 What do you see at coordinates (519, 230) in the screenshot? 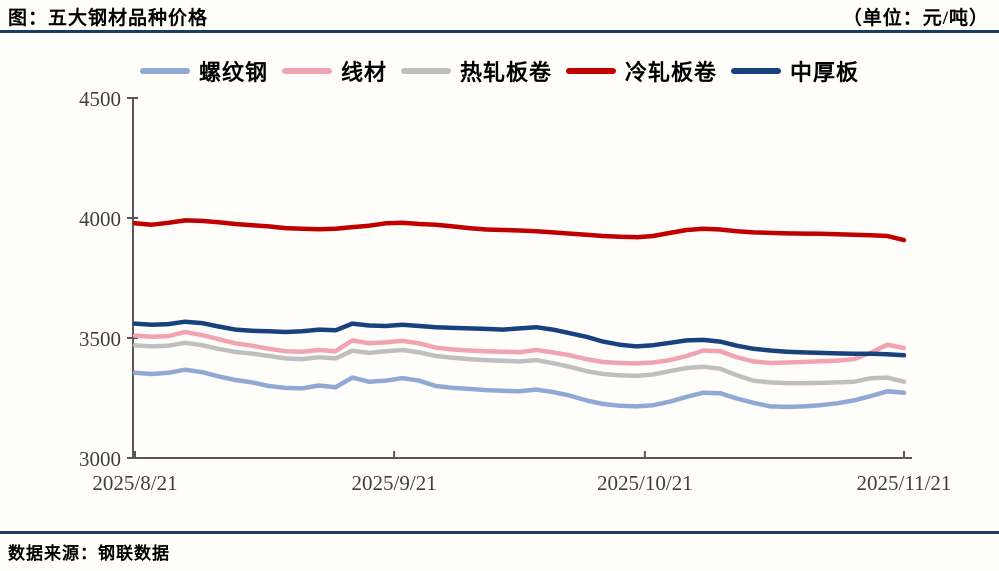
I see `series-line-冷轧板卷` at bounding box center [519, 230].